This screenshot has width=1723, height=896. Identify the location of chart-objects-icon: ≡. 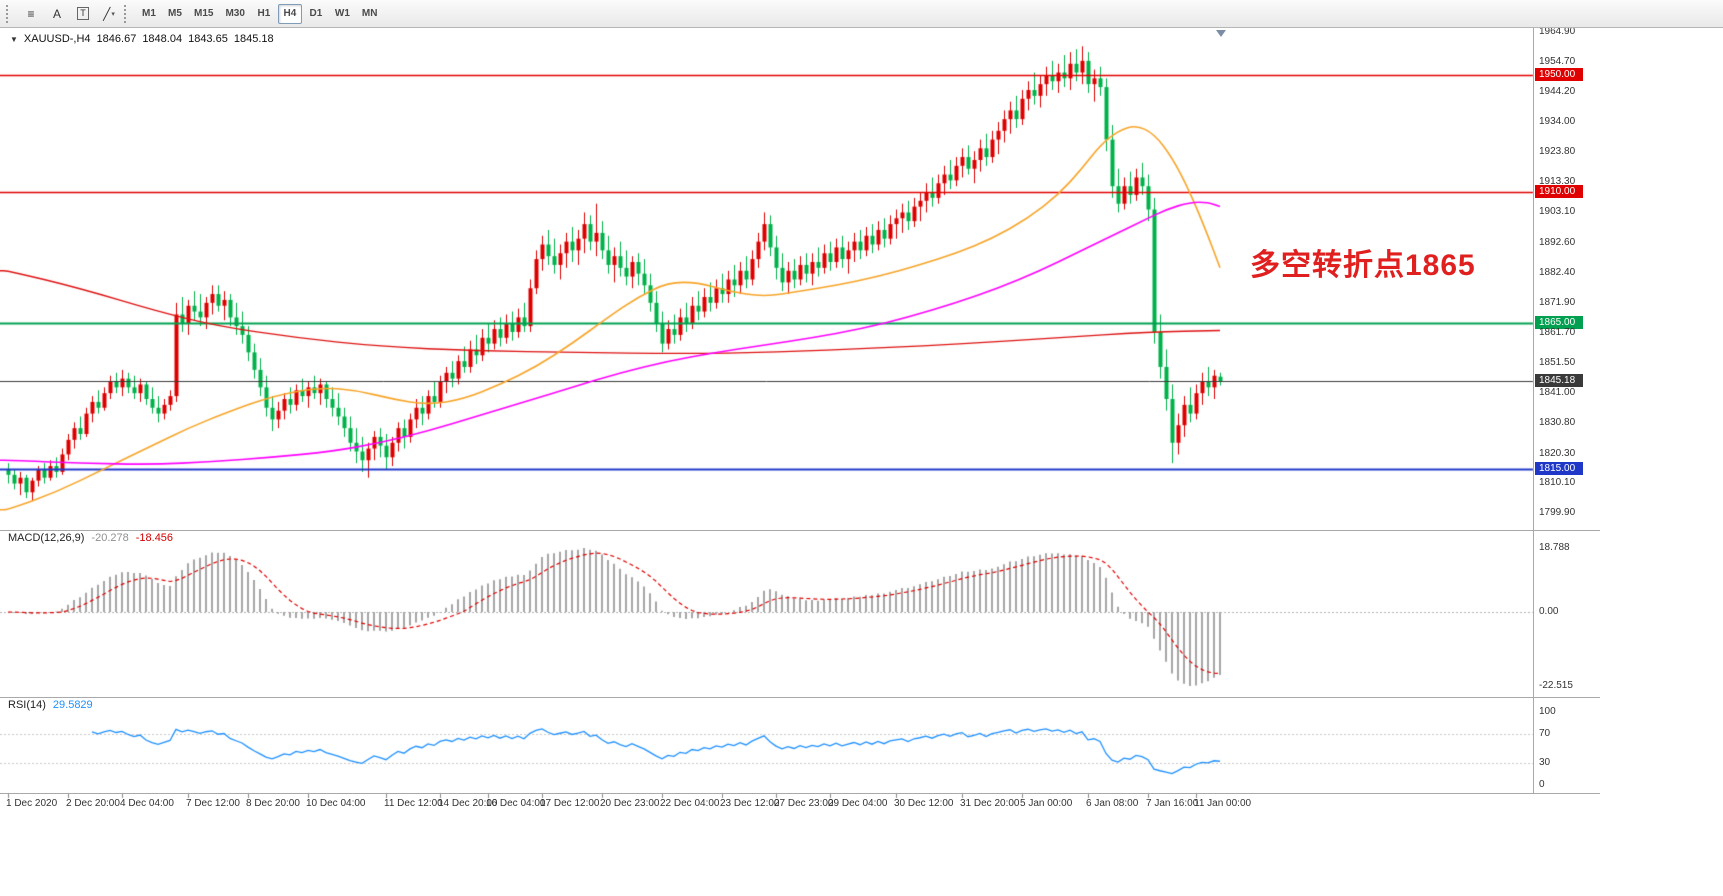
(31, 14).